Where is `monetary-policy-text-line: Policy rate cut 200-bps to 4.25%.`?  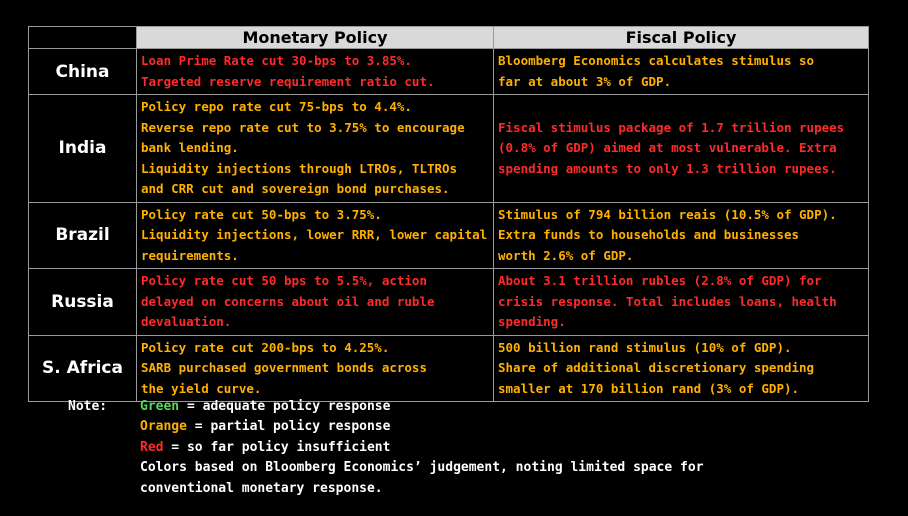
monetary-policy-text-line: Policy rate cut 200-bps to 4.25%. is located at coordinates (265, 347).